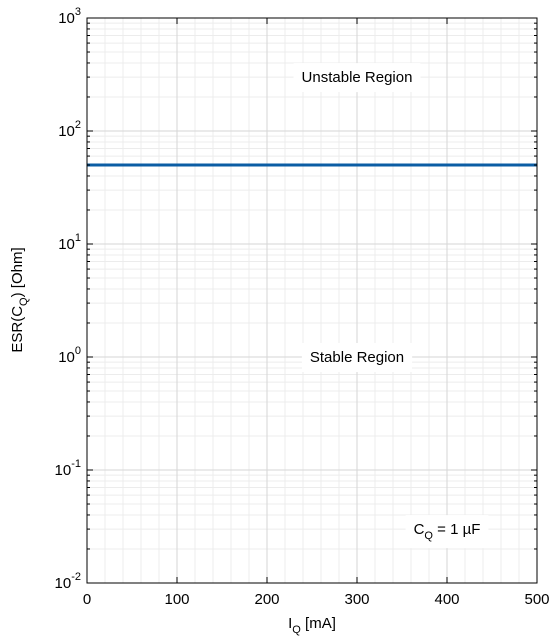 The height and width of the screenshot is (641, 557). Describe the element at coordinates (69, 355) in the screenshot. I see `y-tick-label: 10⁰` at that location.